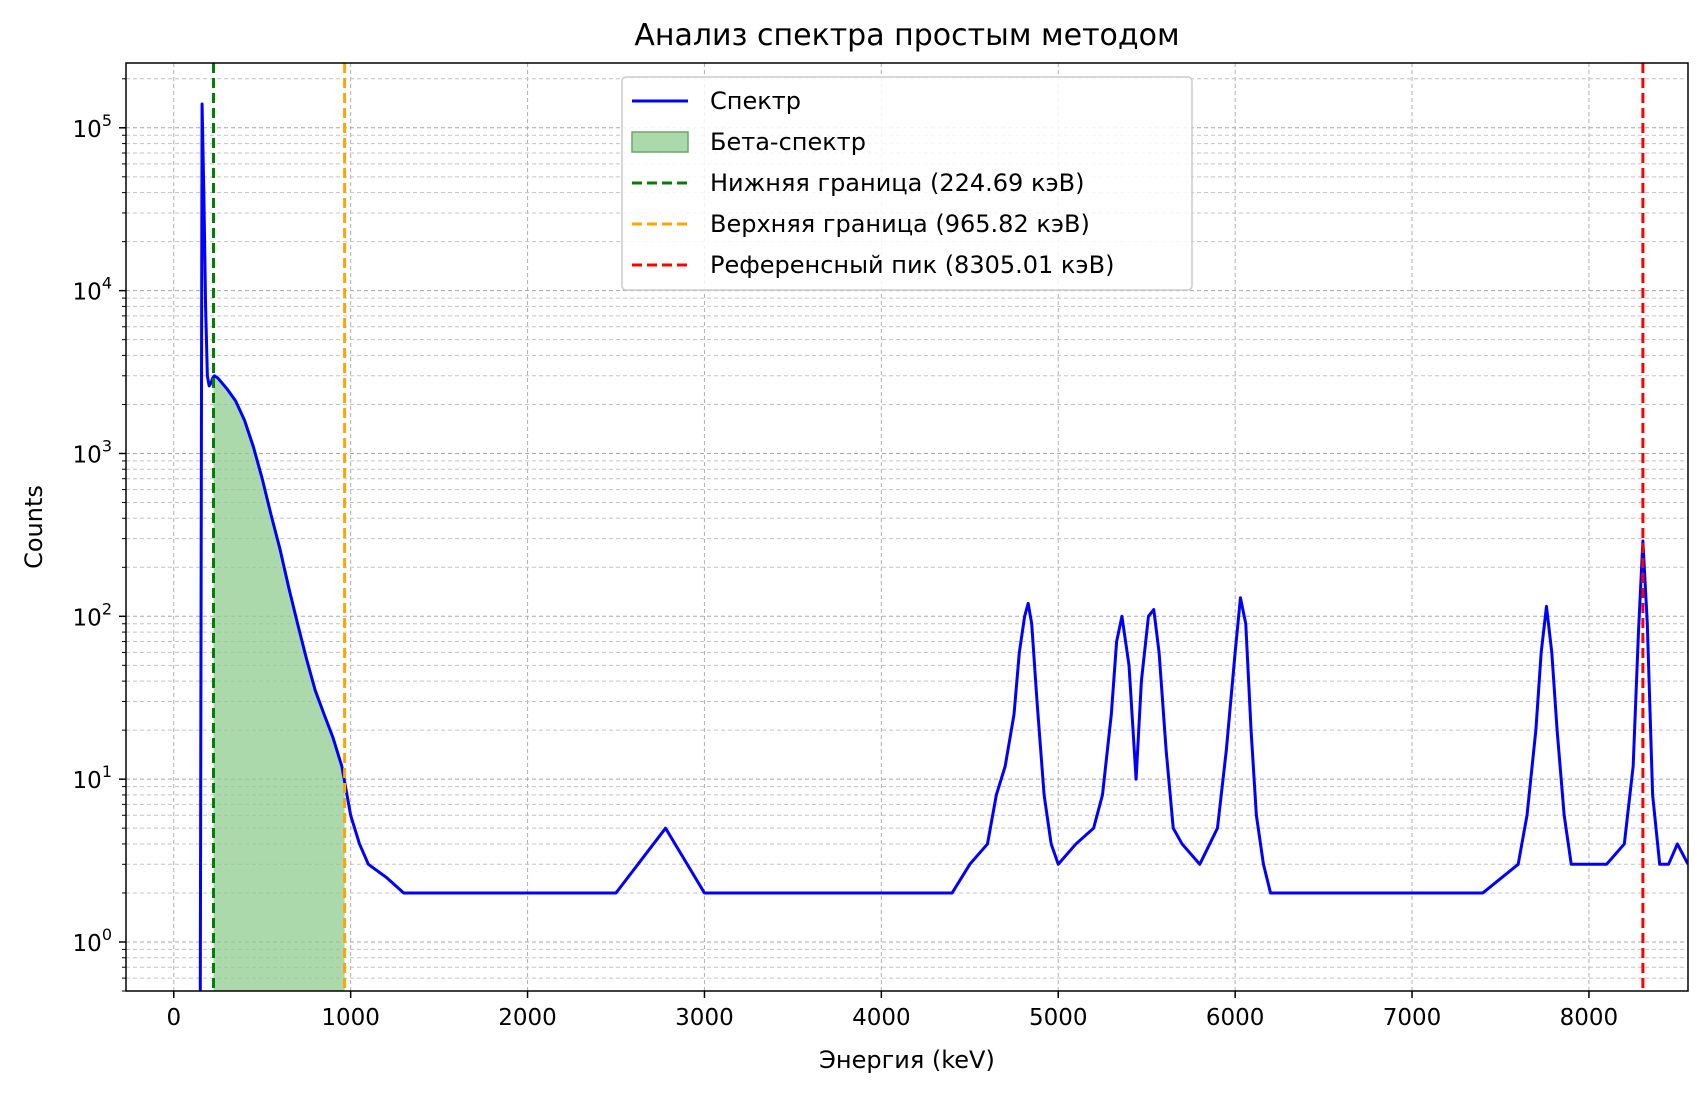 This screenshot has height=1093, width=1697. I want to click on beta-spectrum-fill, so click(279, 683).